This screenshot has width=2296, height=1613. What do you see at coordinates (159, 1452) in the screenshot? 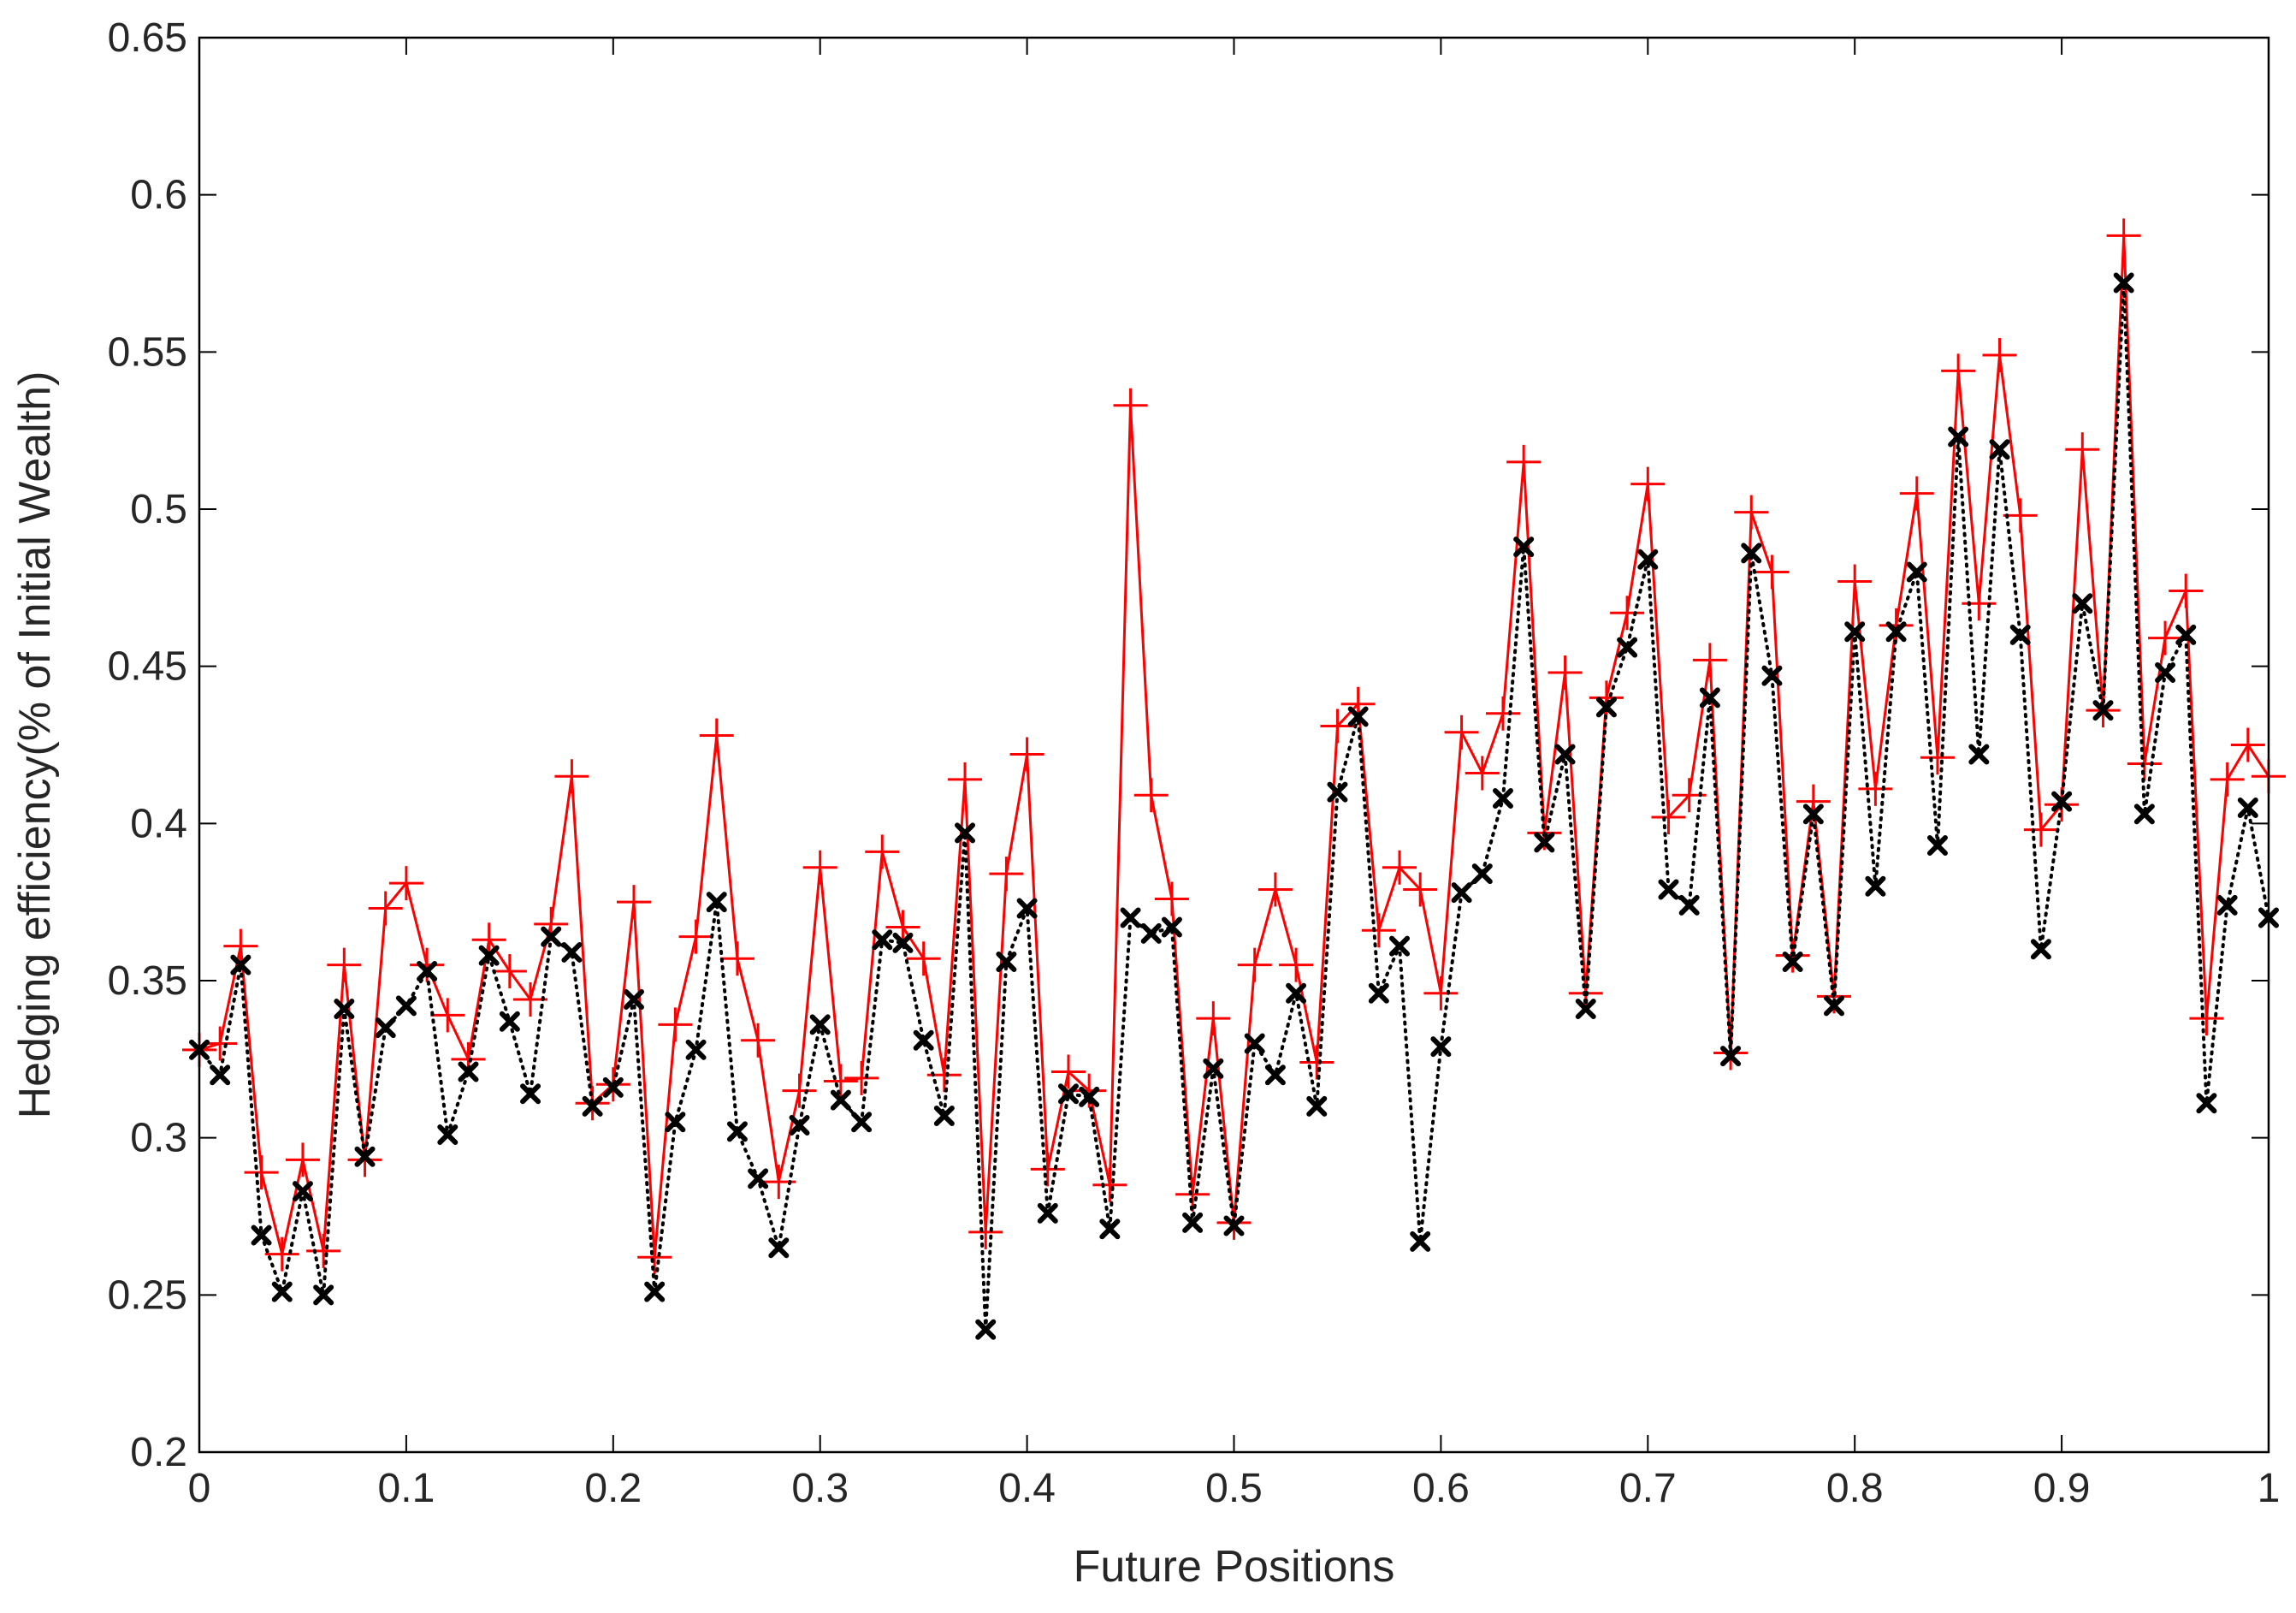
I see `y-tick-label: 0.2` at bounding box center [159, 1452].